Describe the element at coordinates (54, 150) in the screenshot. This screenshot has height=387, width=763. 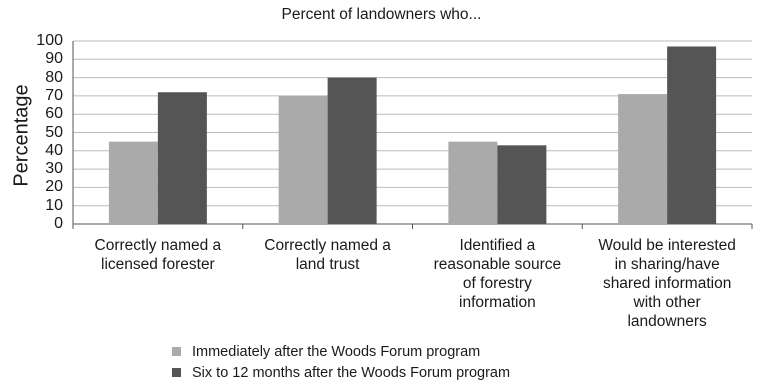
I see `y-tick-label: 40` at that location.